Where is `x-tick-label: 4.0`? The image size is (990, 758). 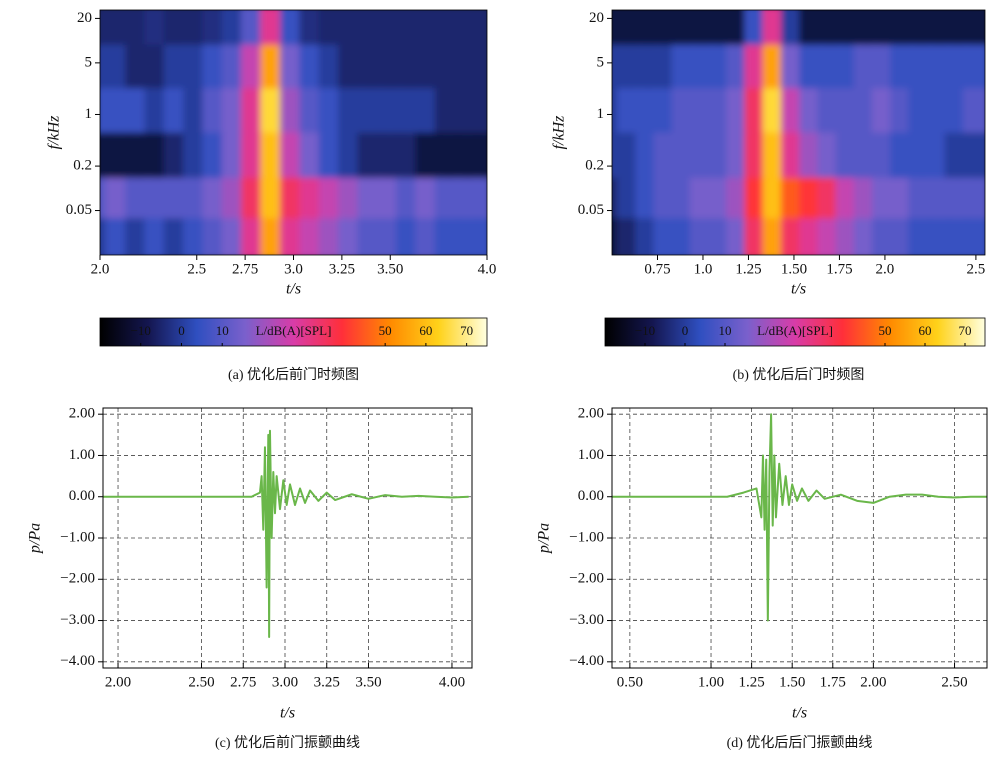
x-tick-label: 4.0 is located at coordinates (487, 269).